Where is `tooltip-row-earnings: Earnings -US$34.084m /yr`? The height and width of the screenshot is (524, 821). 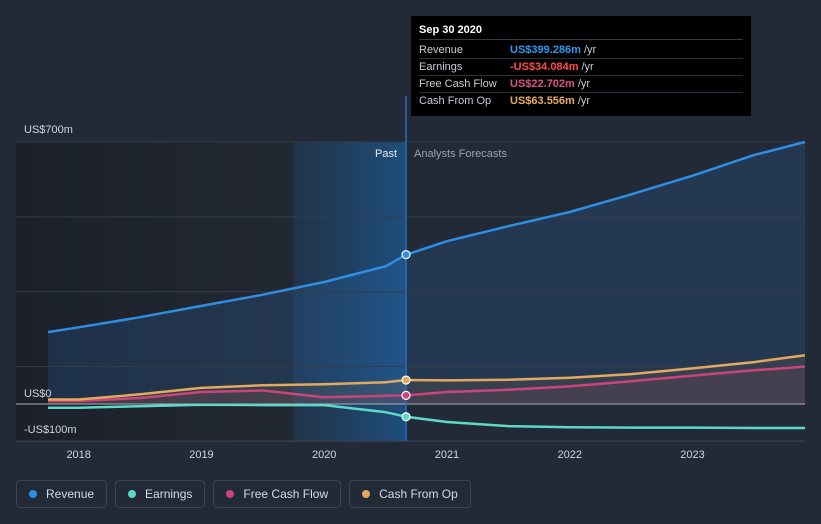 tooltip-row-earnings: Earnings -US$34.084m /yr is located at coordinates (581, 67).